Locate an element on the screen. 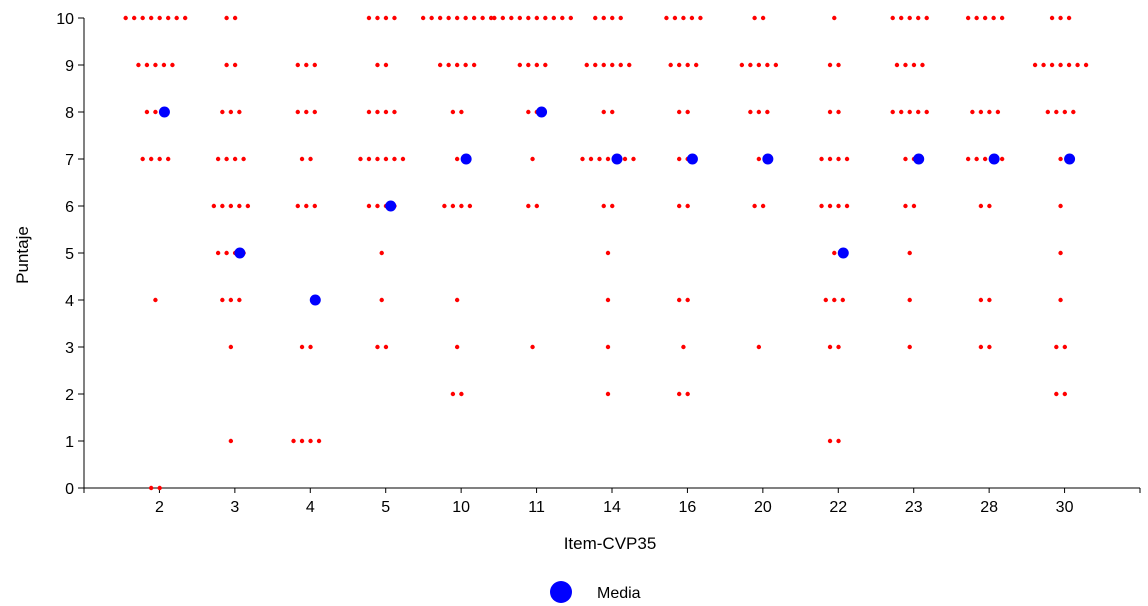  x-tick-label: 11 is located at coordinates (536, 507).